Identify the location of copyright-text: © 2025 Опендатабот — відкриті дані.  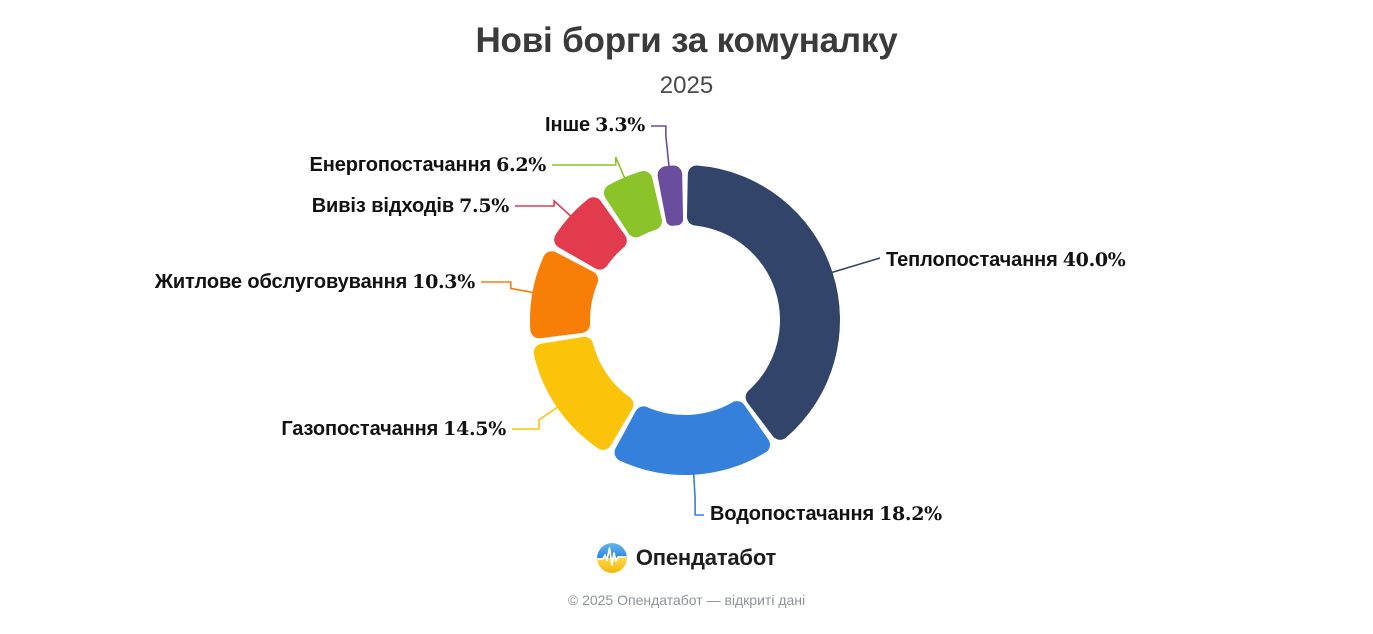
(686, 600).